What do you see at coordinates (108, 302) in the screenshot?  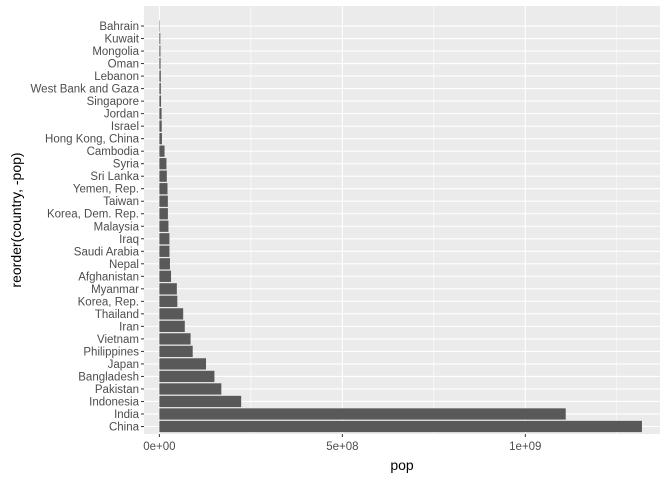 I see `y-tick-label: Korea, Rep.` at bounding box center [108, 302].